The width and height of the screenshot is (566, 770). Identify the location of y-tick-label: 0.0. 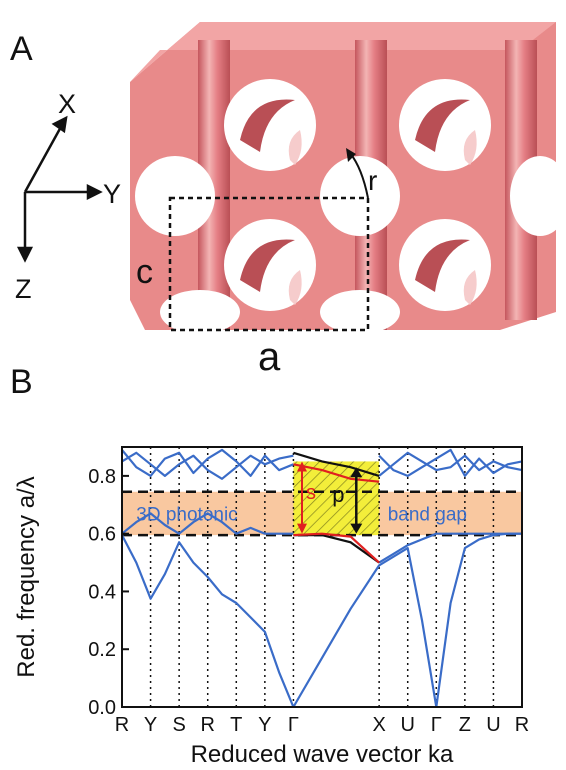
(102, 708).